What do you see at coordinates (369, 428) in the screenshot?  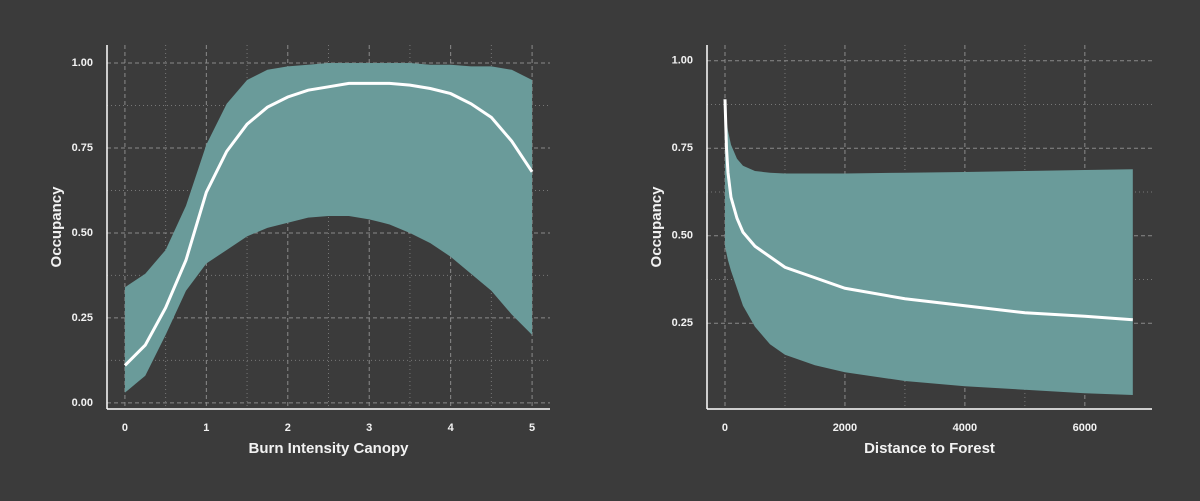 I see `x-tick-label: 3` at bounding box center [369, 428].